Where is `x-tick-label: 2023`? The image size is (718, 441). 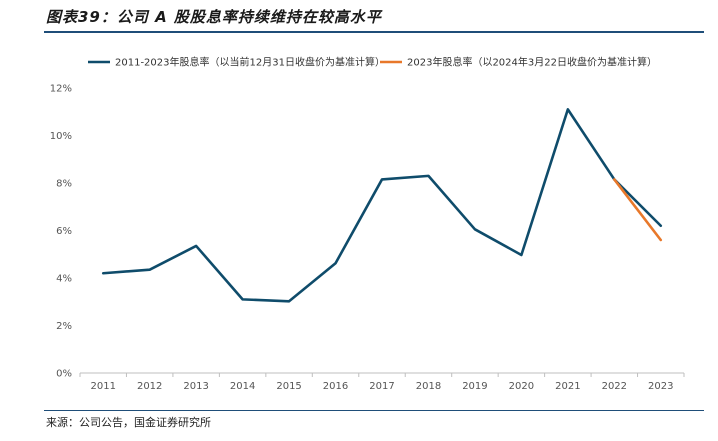
x-tick-label: 2023 is located at coordinates (660, 386).